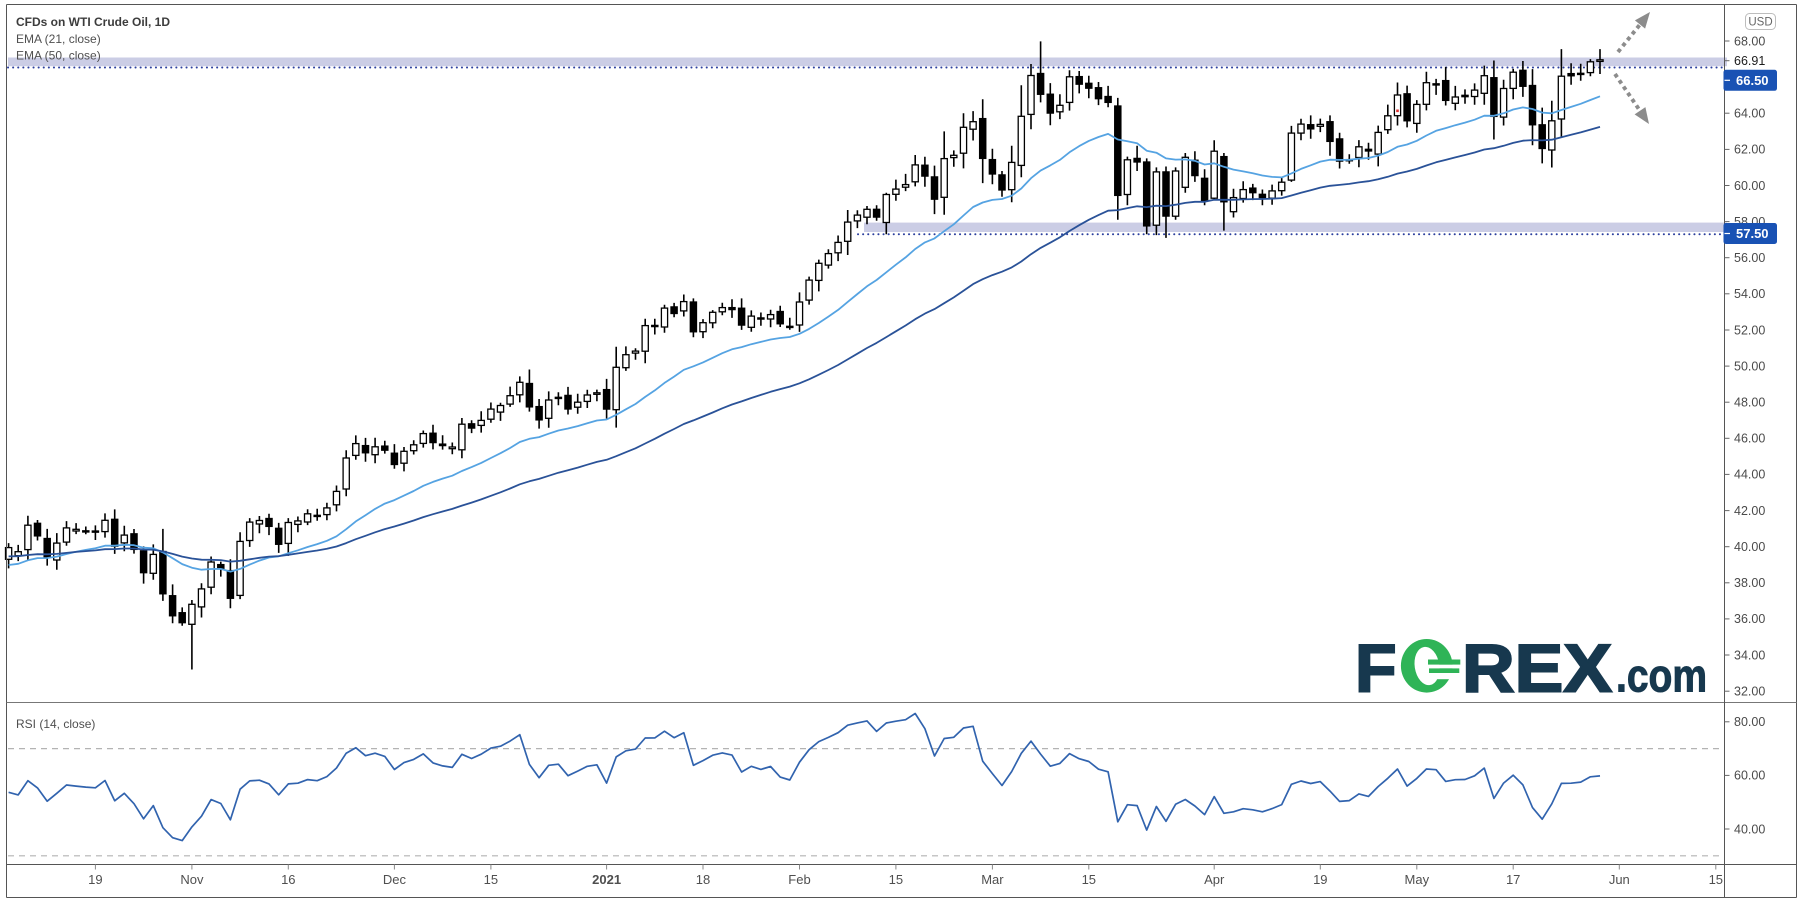 This screenshot has width=1803, height=911. I want to click on svg-text: 68.00, so click(1749, 41).